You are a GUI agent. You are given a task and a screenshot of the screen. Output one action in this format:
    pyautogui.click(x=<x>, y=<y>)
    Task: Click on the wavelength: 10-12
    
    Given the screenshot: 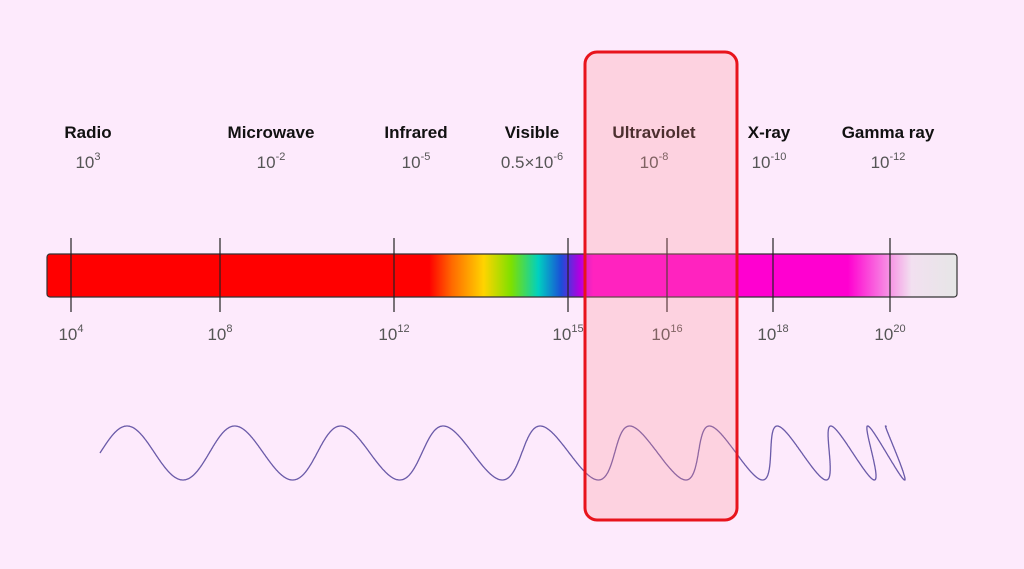 What is the action you would take?
    pyautogui.click(x=888, y=161)
    